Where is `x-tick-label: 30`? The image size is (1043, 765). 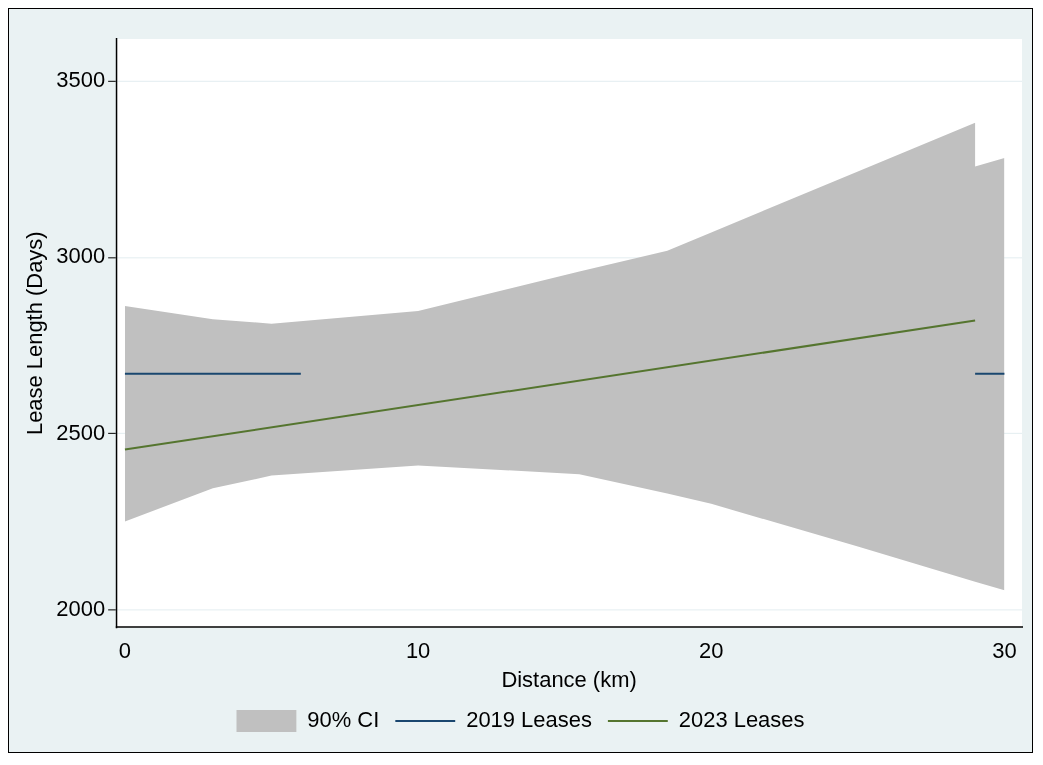 x-tick-label: 30 is located at coordinates (1004, 650).